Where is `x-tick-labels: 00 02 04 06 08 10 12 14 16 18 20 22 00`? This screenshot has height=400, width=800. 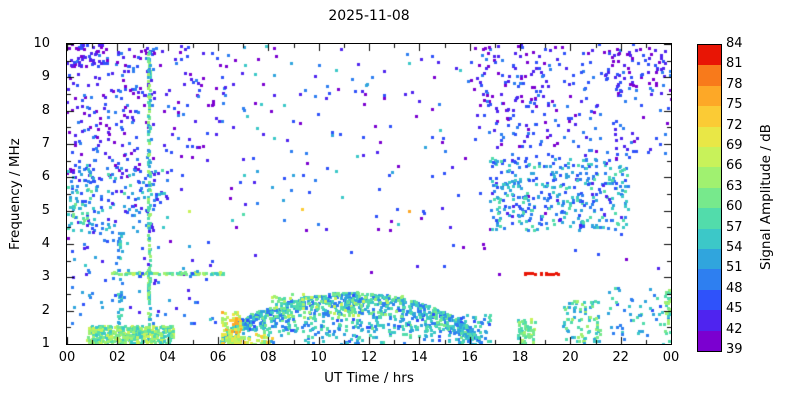
x-tick-labels: 00 02 04 06 08 10 12 14 16 18 20 22 00 is located at coordinates (369, 358).